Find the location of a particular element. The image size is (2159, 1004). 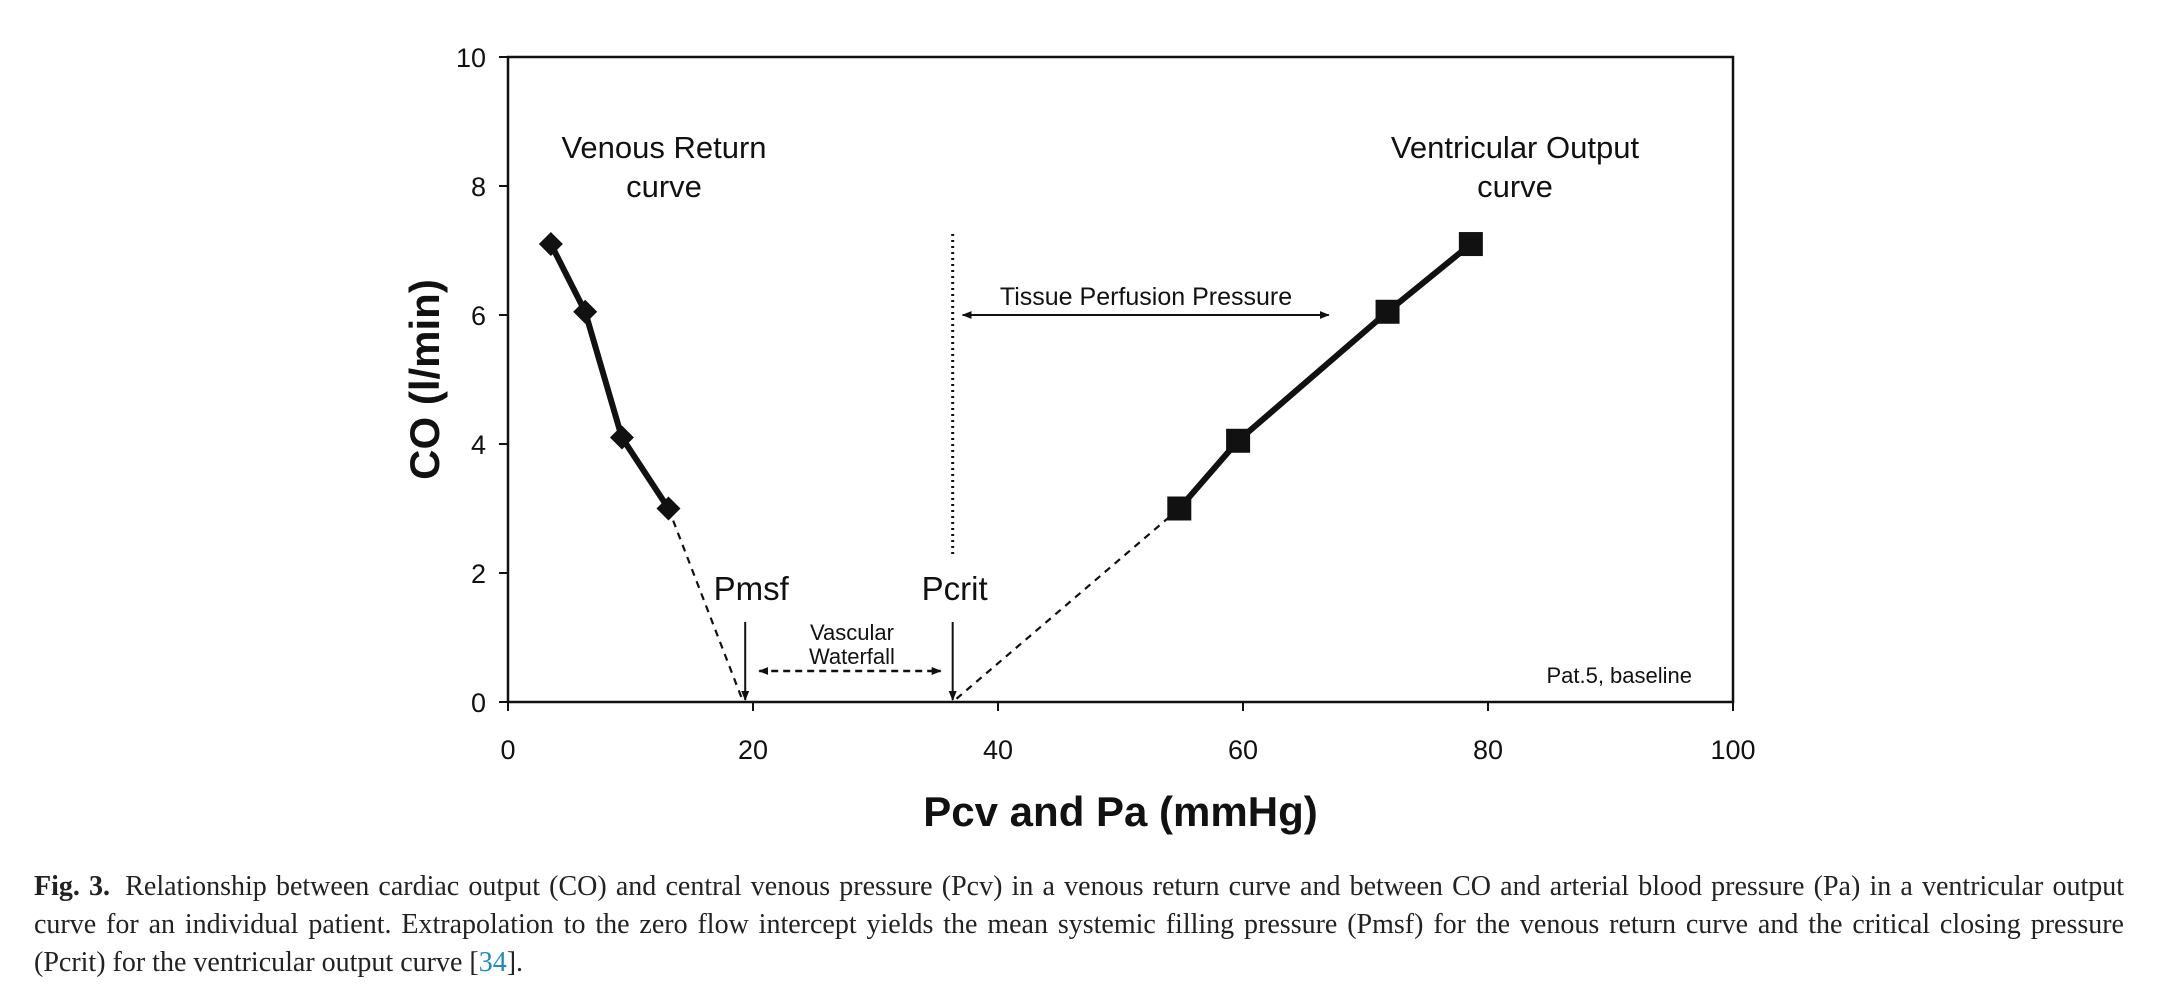

y-tick-label: 8 is located at coordinates (478, 187).